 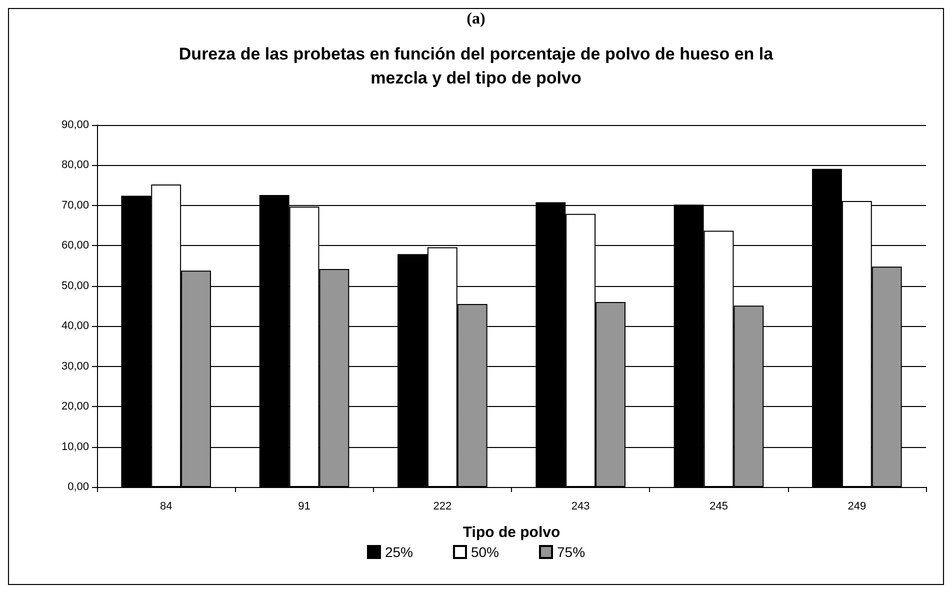 What do you see at coordinates (719, 506) in the screenshot?
I see `x-tick-label: 245` at bounding box center [719, 506].